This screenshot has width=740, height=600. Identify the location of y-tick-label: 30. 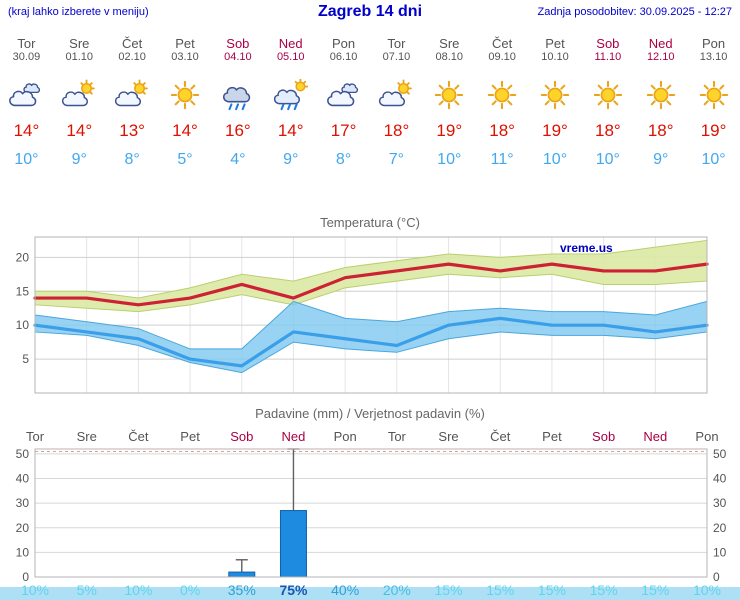
(720, 503).